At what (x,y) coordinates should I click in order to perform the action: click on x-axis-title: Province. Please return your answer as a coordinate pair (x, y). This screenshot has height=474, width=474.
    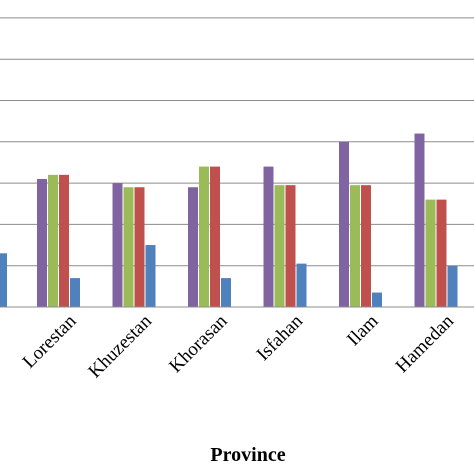
    Looking at the image, I should click on (247, 455).